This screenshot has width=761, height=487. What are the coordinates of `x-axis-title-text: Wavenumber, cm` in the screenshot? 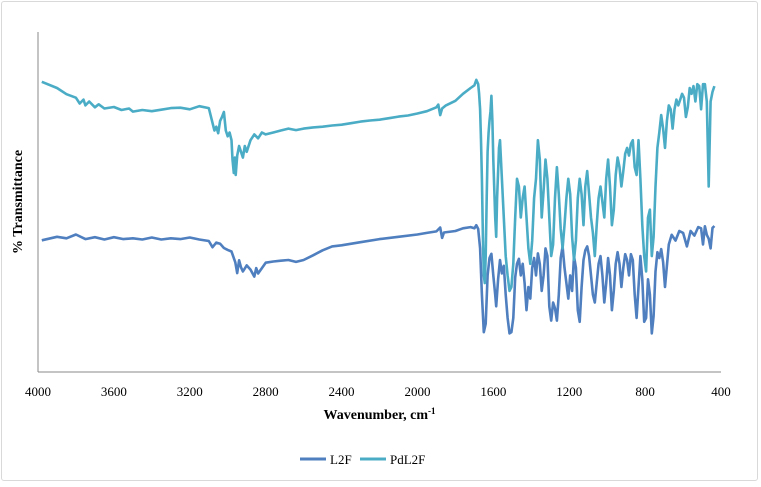 It's located at (376, 415).